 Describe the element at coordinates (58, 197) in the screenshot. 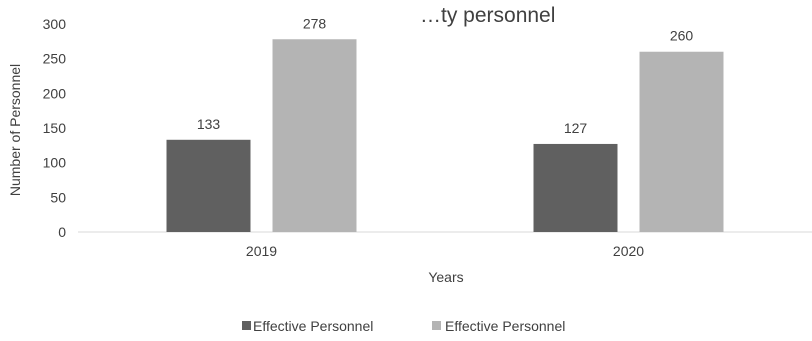

I see `y-tick-label: 50` at that location.